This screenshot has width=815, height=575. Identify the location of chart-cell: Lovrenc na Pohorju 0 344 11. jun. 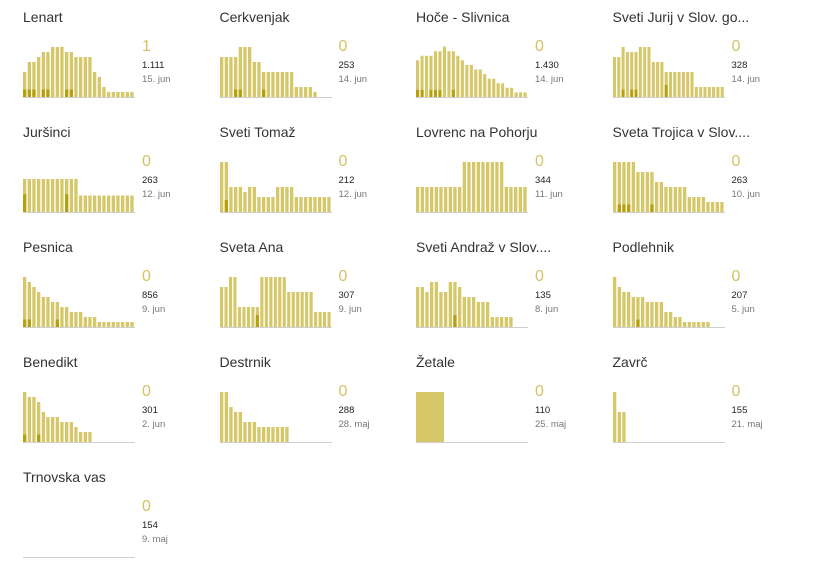
(491, 172).